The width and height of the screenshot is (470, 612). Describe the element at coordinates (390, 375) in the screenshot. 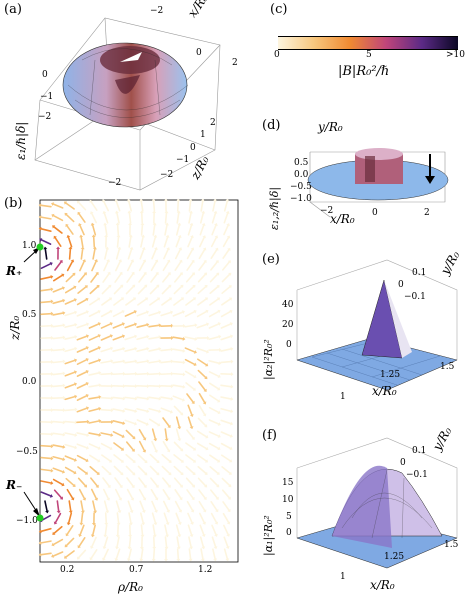

I see `e-xtick-1: 1.25` at that location.